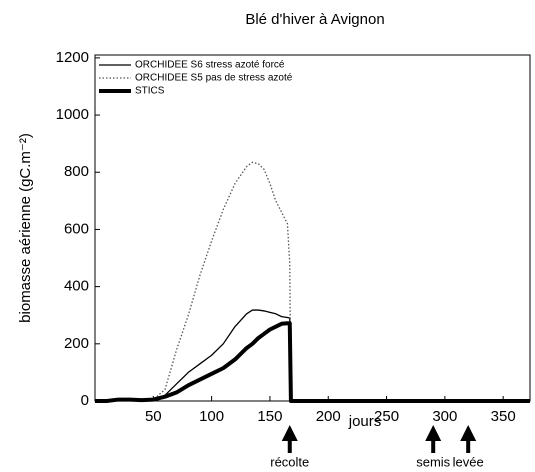  I want to click on annotation-label: semis, so click(433, 461).